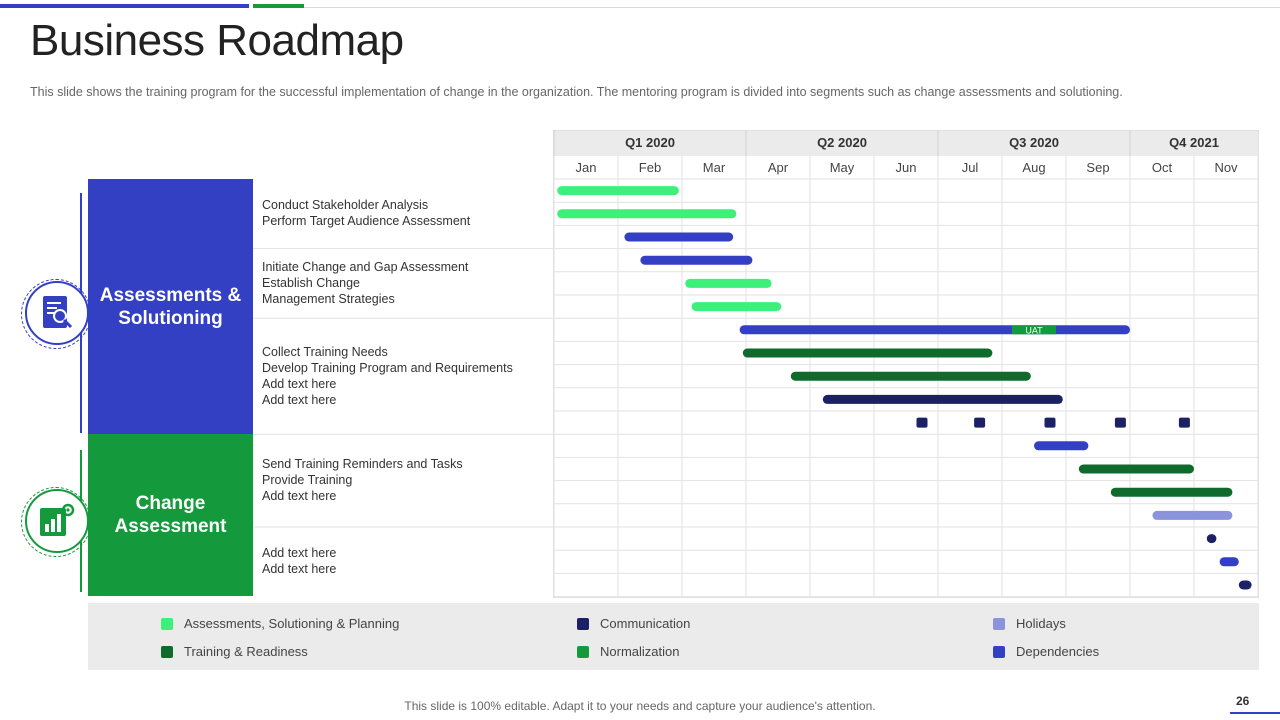  Describe the element at coordinates (366, 221) in the screenshot. I see `task-text: Perform Target Audience Assessment` at that location.